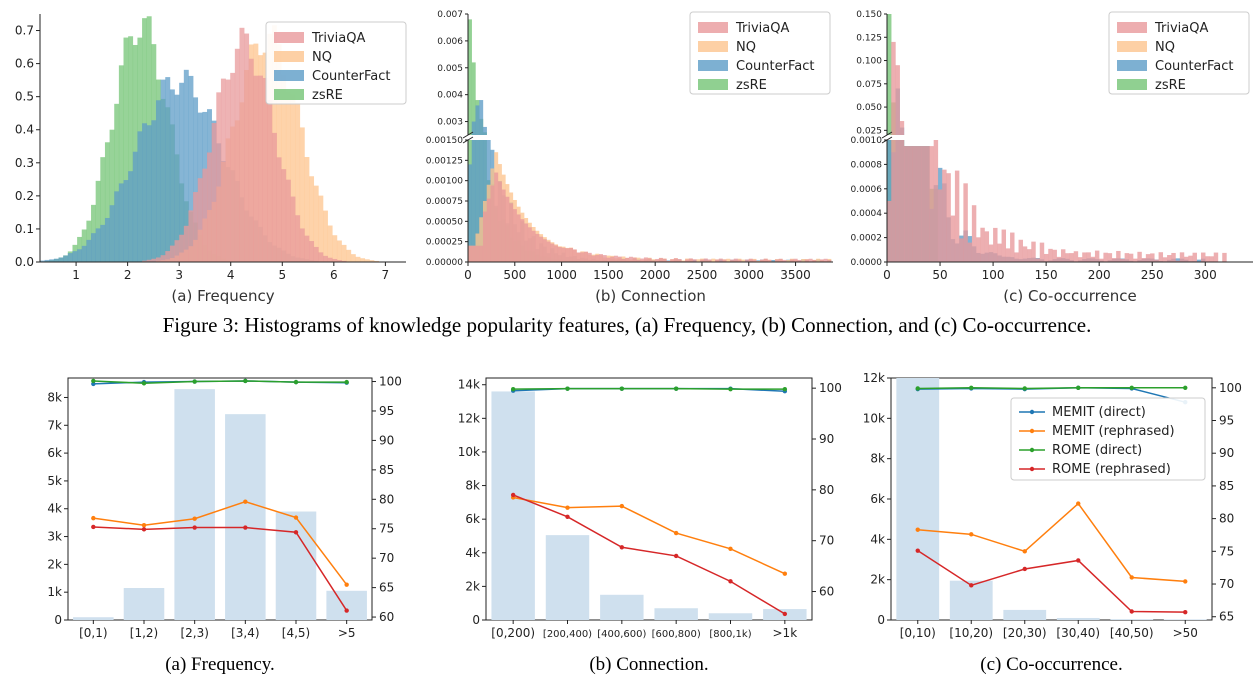  I want to click on legend-label: TriviaQA, so click(1181, 28).